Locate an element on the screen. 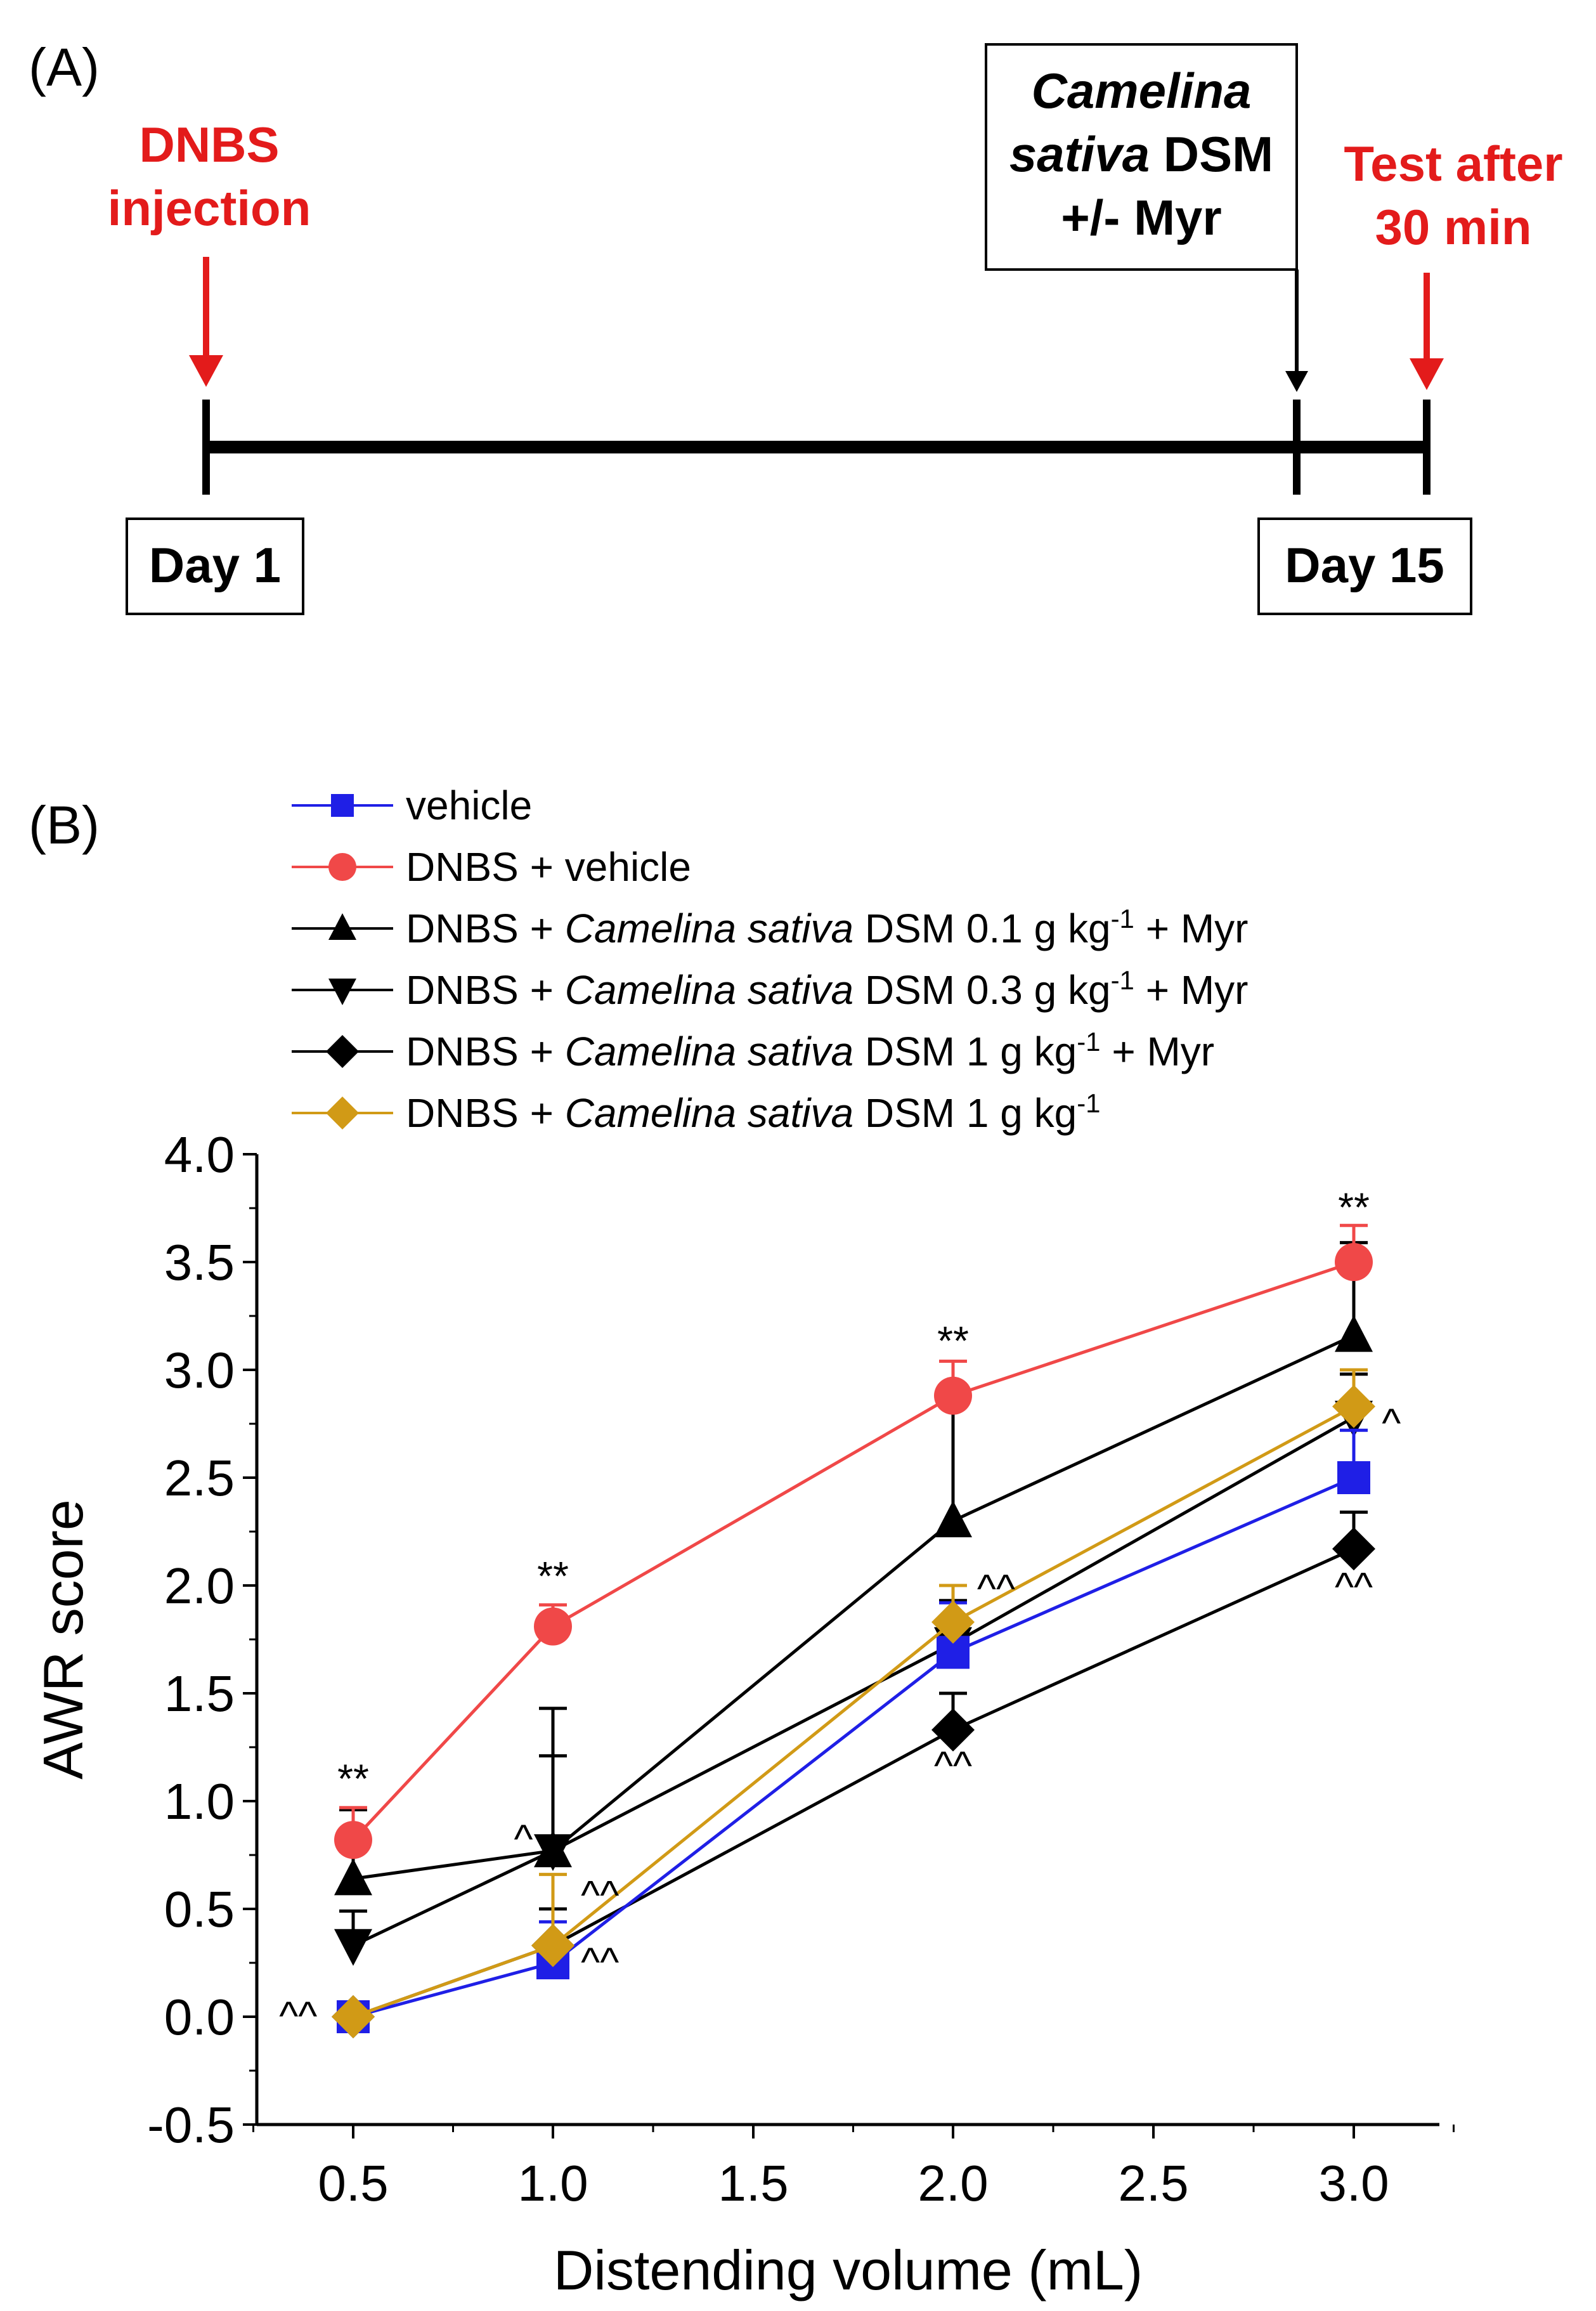 Image resolution: width=1596 pixels, height=2311 pixels. y-axis-title: AWR score is located at coordinates (63, 1639).